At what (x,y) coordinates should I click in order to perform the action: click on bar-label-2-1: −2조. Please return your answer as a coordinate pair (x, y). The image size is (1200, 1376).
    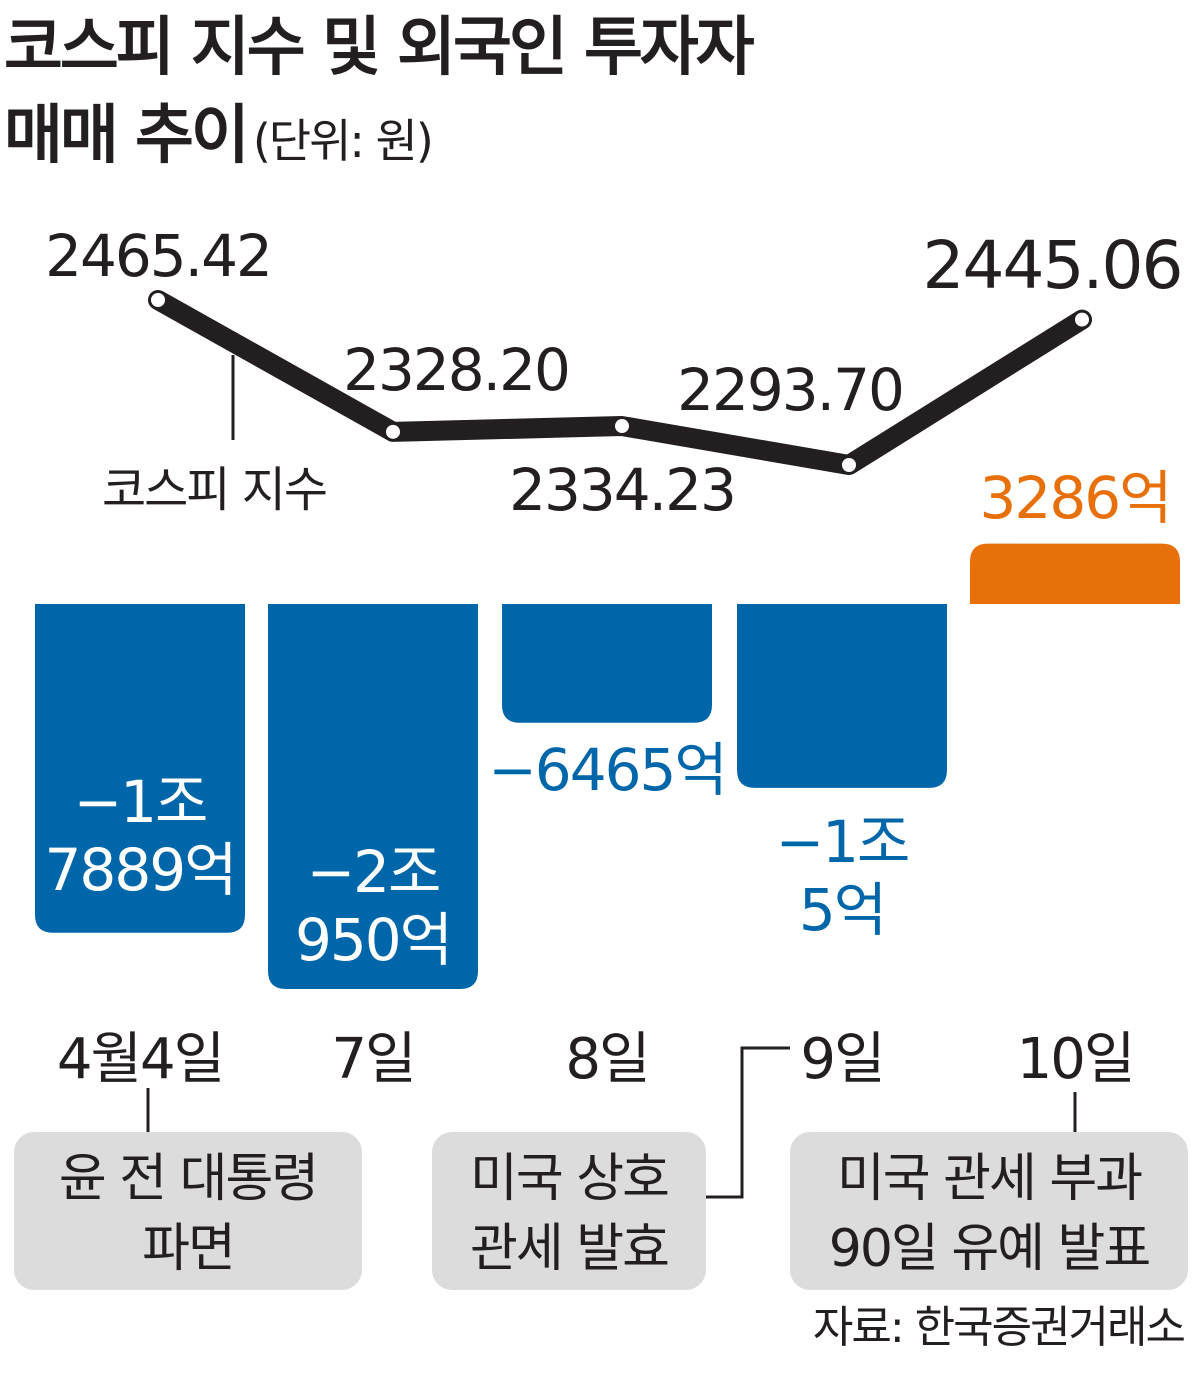
    Looking at the image, I should click on (373, 872).